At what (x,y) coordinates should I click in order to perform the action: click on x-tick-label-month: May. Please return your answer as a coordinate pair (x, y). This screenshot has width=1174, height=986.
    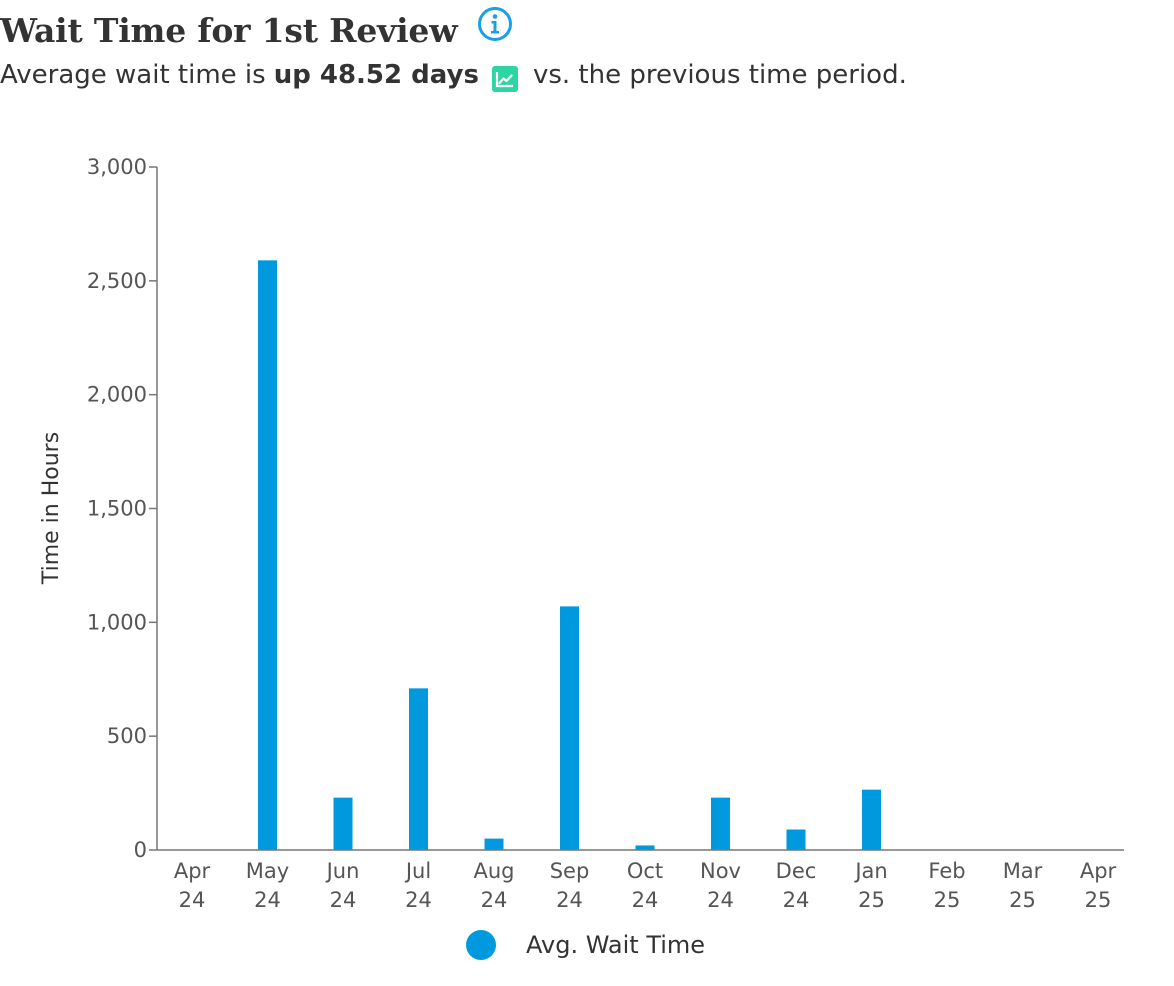
    Looking at the image, I should click on (267, 871).